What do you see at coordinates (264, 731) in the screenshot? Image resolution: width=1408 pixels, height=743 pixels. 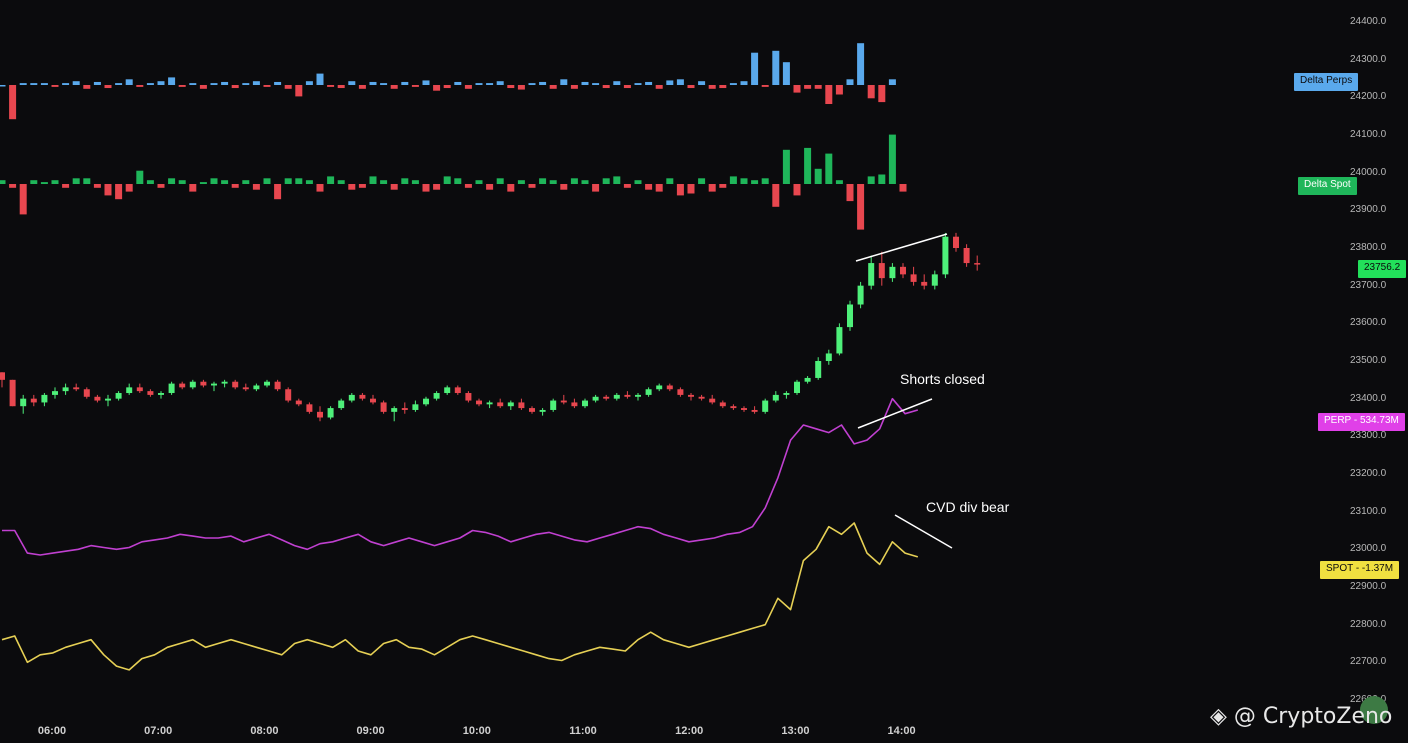 I see `time-tick-label: 08:00` at bounding box center [264, 731].